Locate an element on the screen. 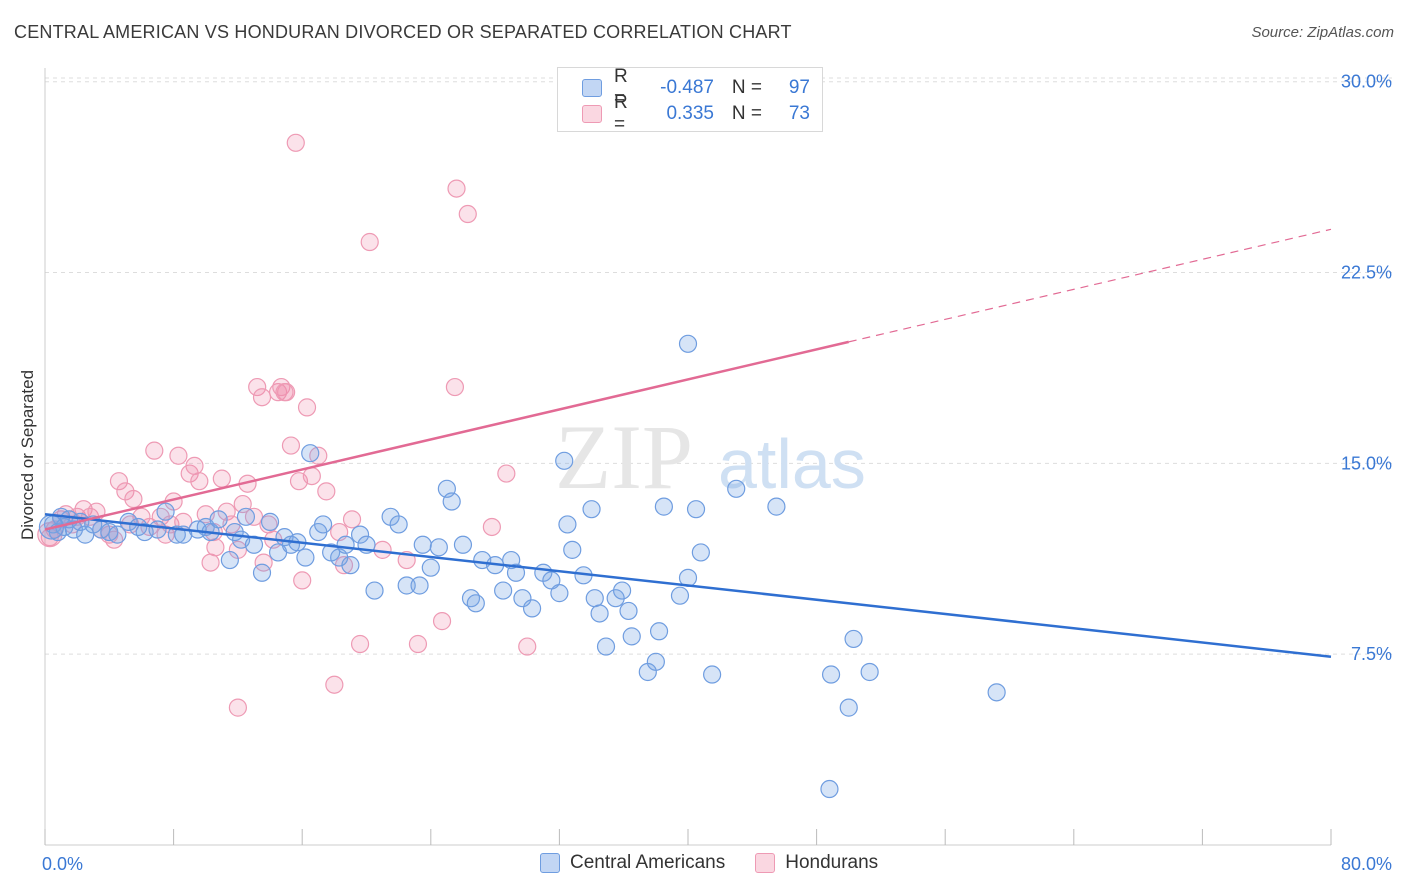  honduran-trendline is located at coordinates (447, 435).